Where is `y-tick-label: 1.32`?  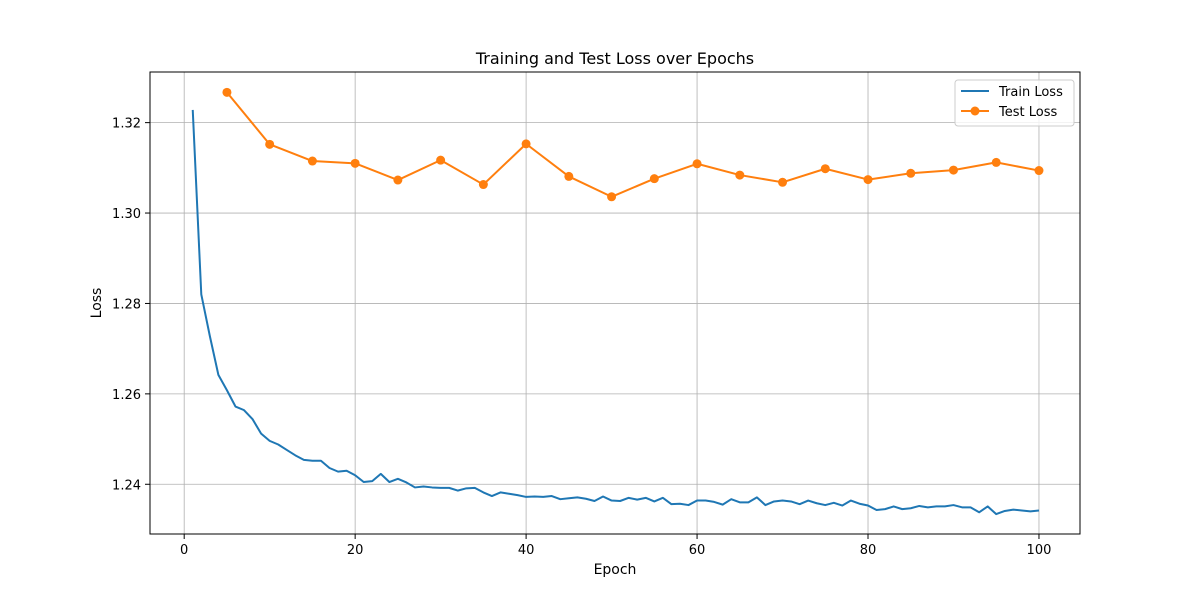 y-tick-label: 1.32 is located at coordinates (126, 124).